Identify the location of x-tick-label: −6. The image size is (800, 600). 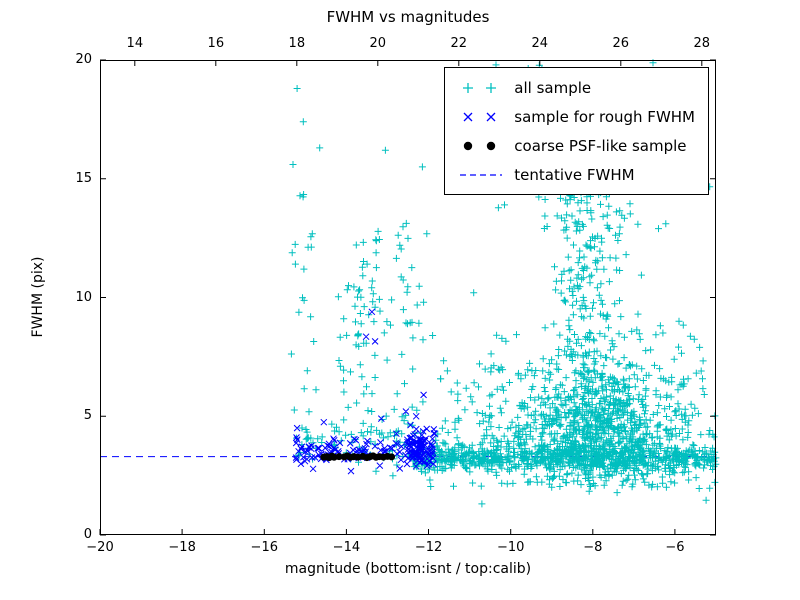
(675, 547).